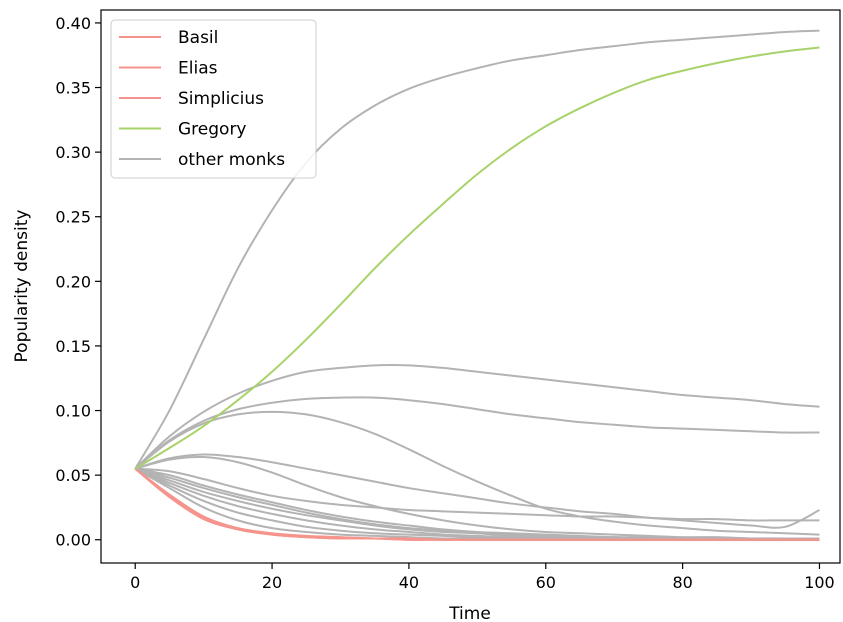  Describe the element at coordinates (198, 69) in the screenshot. I see `legend-label-elias: Elias` at that location.